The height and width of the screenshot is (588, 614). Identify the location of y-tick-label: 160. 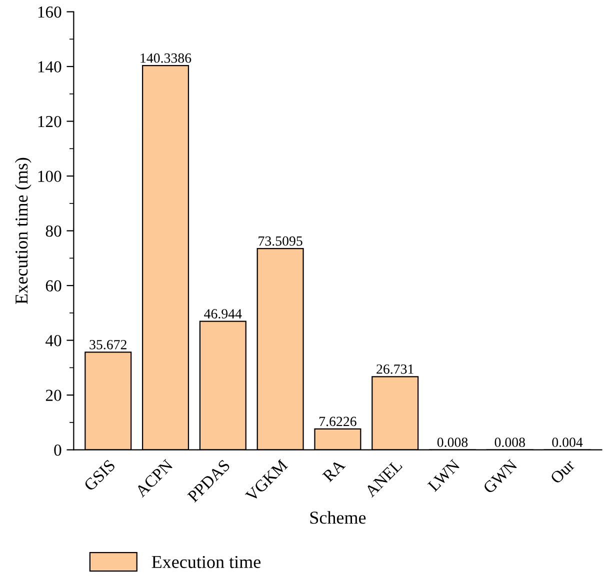
(50, 12).